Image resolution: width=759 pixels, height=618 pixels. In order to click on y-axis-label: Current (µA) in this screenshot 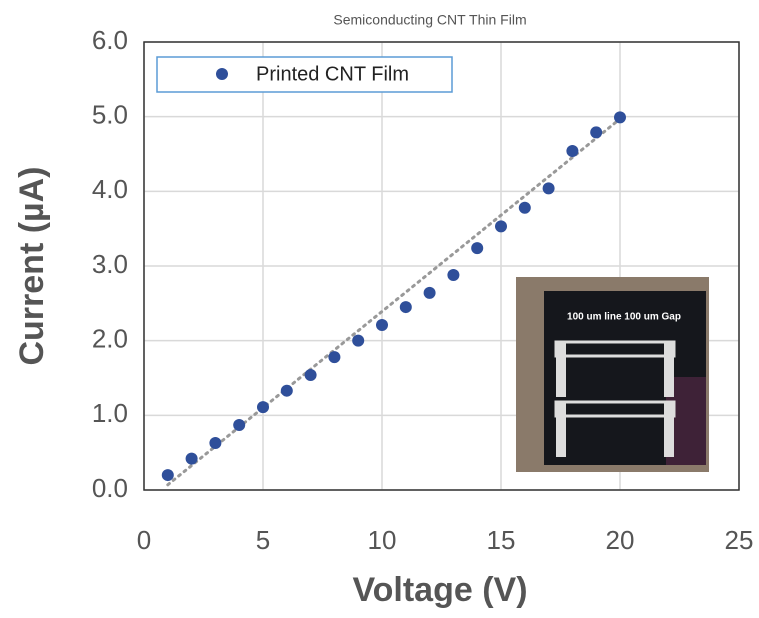, I will do `click(32, 265)`.